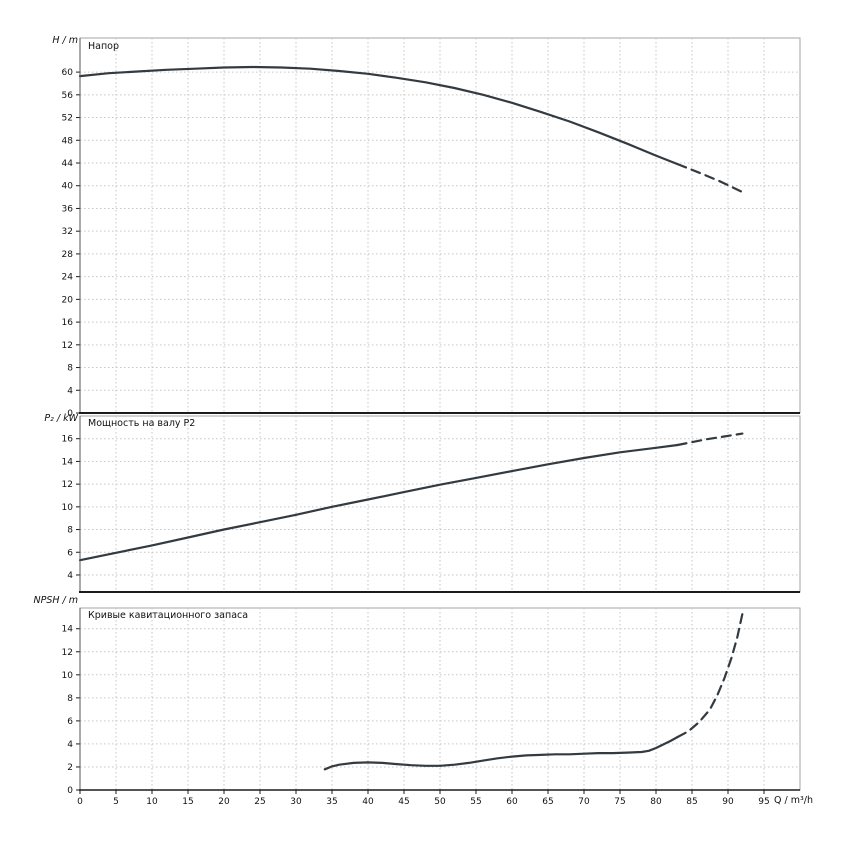  I want to click on y-tick-label: 56, so click(68, 96).